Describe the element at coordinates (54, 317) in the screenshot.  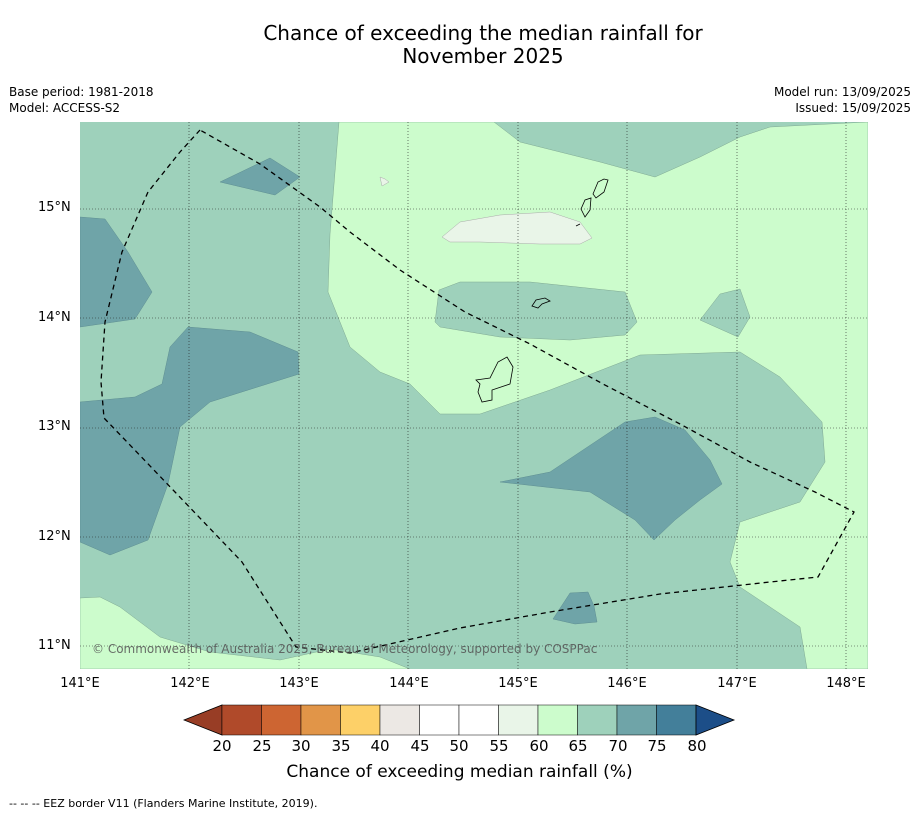
I see `y-tick-14n: 14°N` at that location.